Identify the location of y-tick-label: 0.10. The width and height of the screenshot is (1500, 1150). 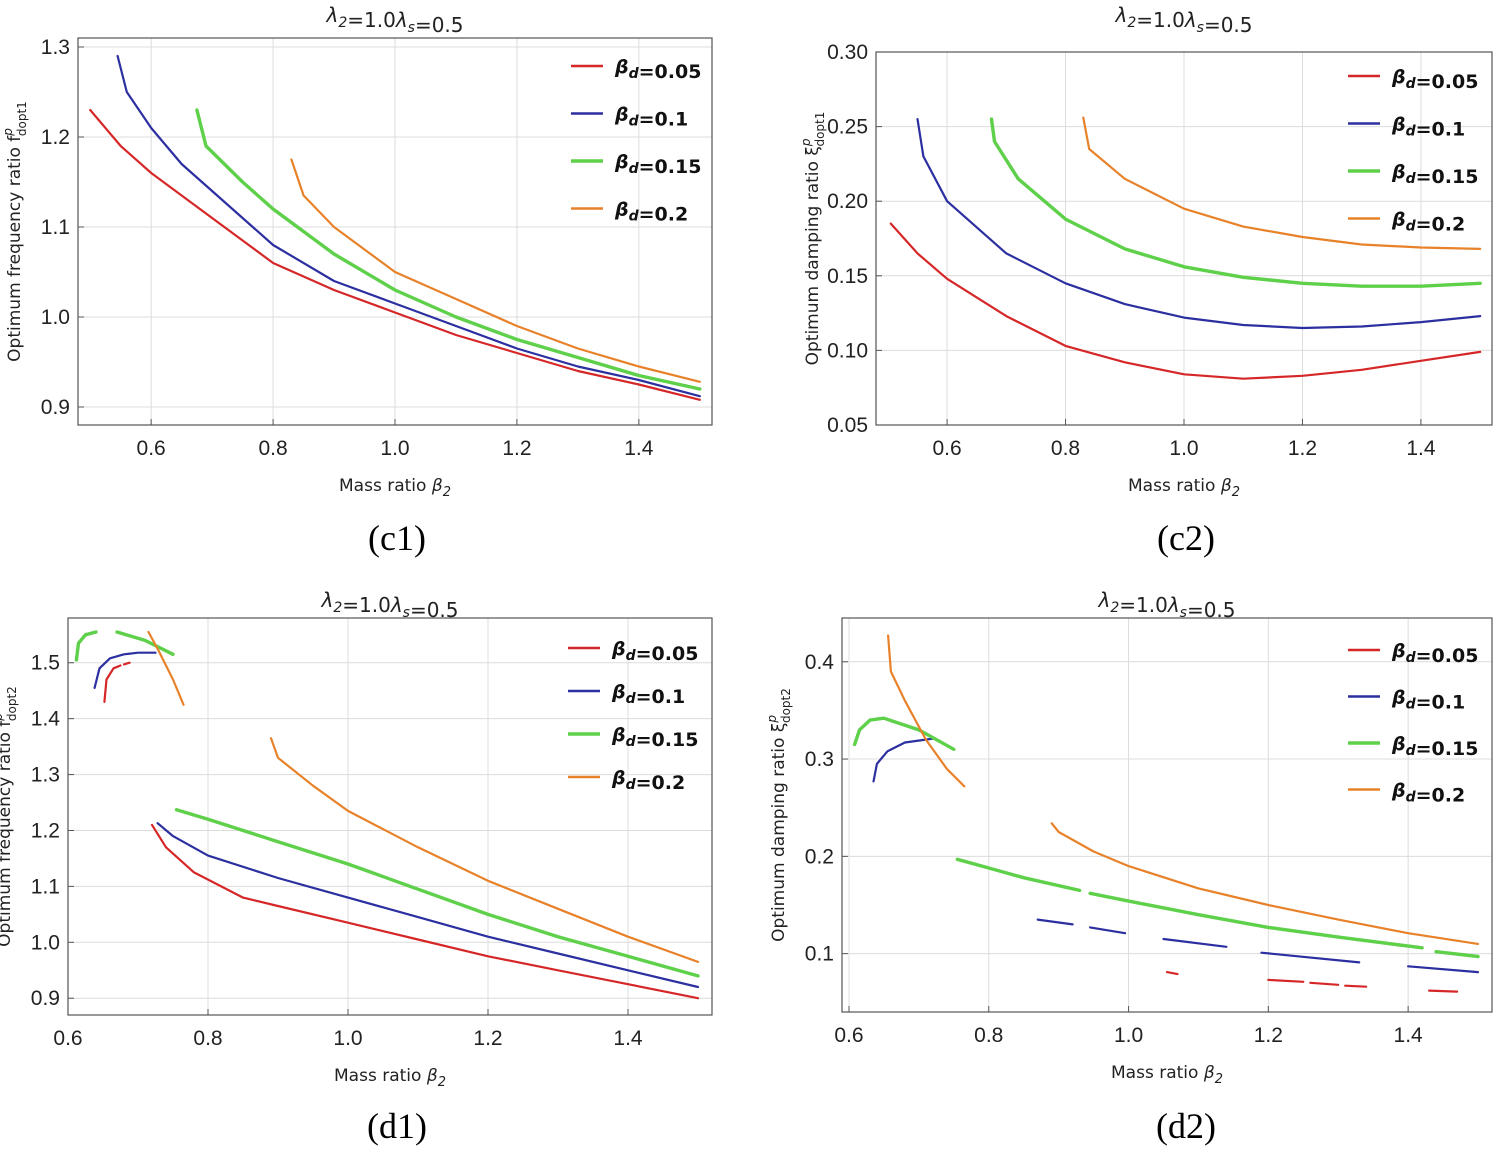
(847, 350).